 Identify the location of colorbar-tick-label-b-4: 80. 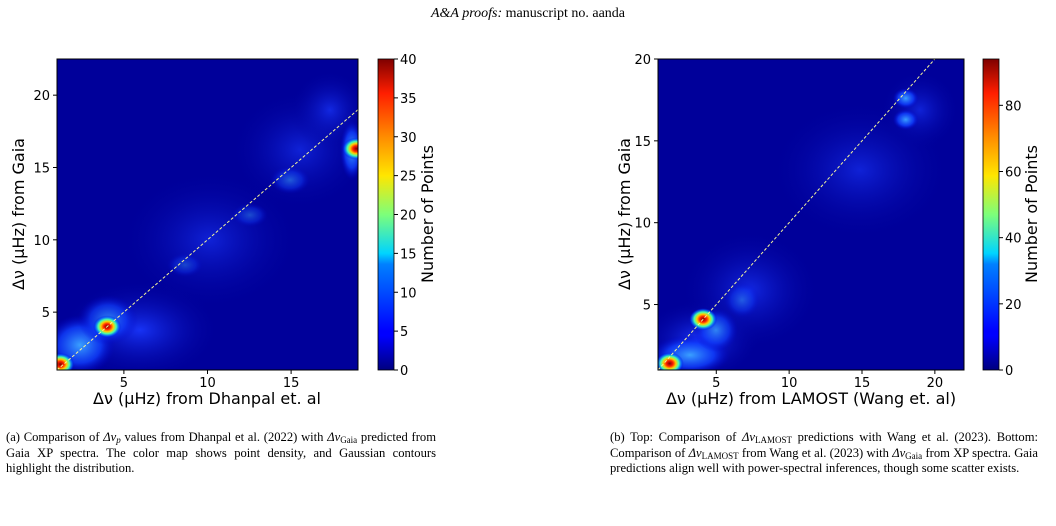
(1013, 106).